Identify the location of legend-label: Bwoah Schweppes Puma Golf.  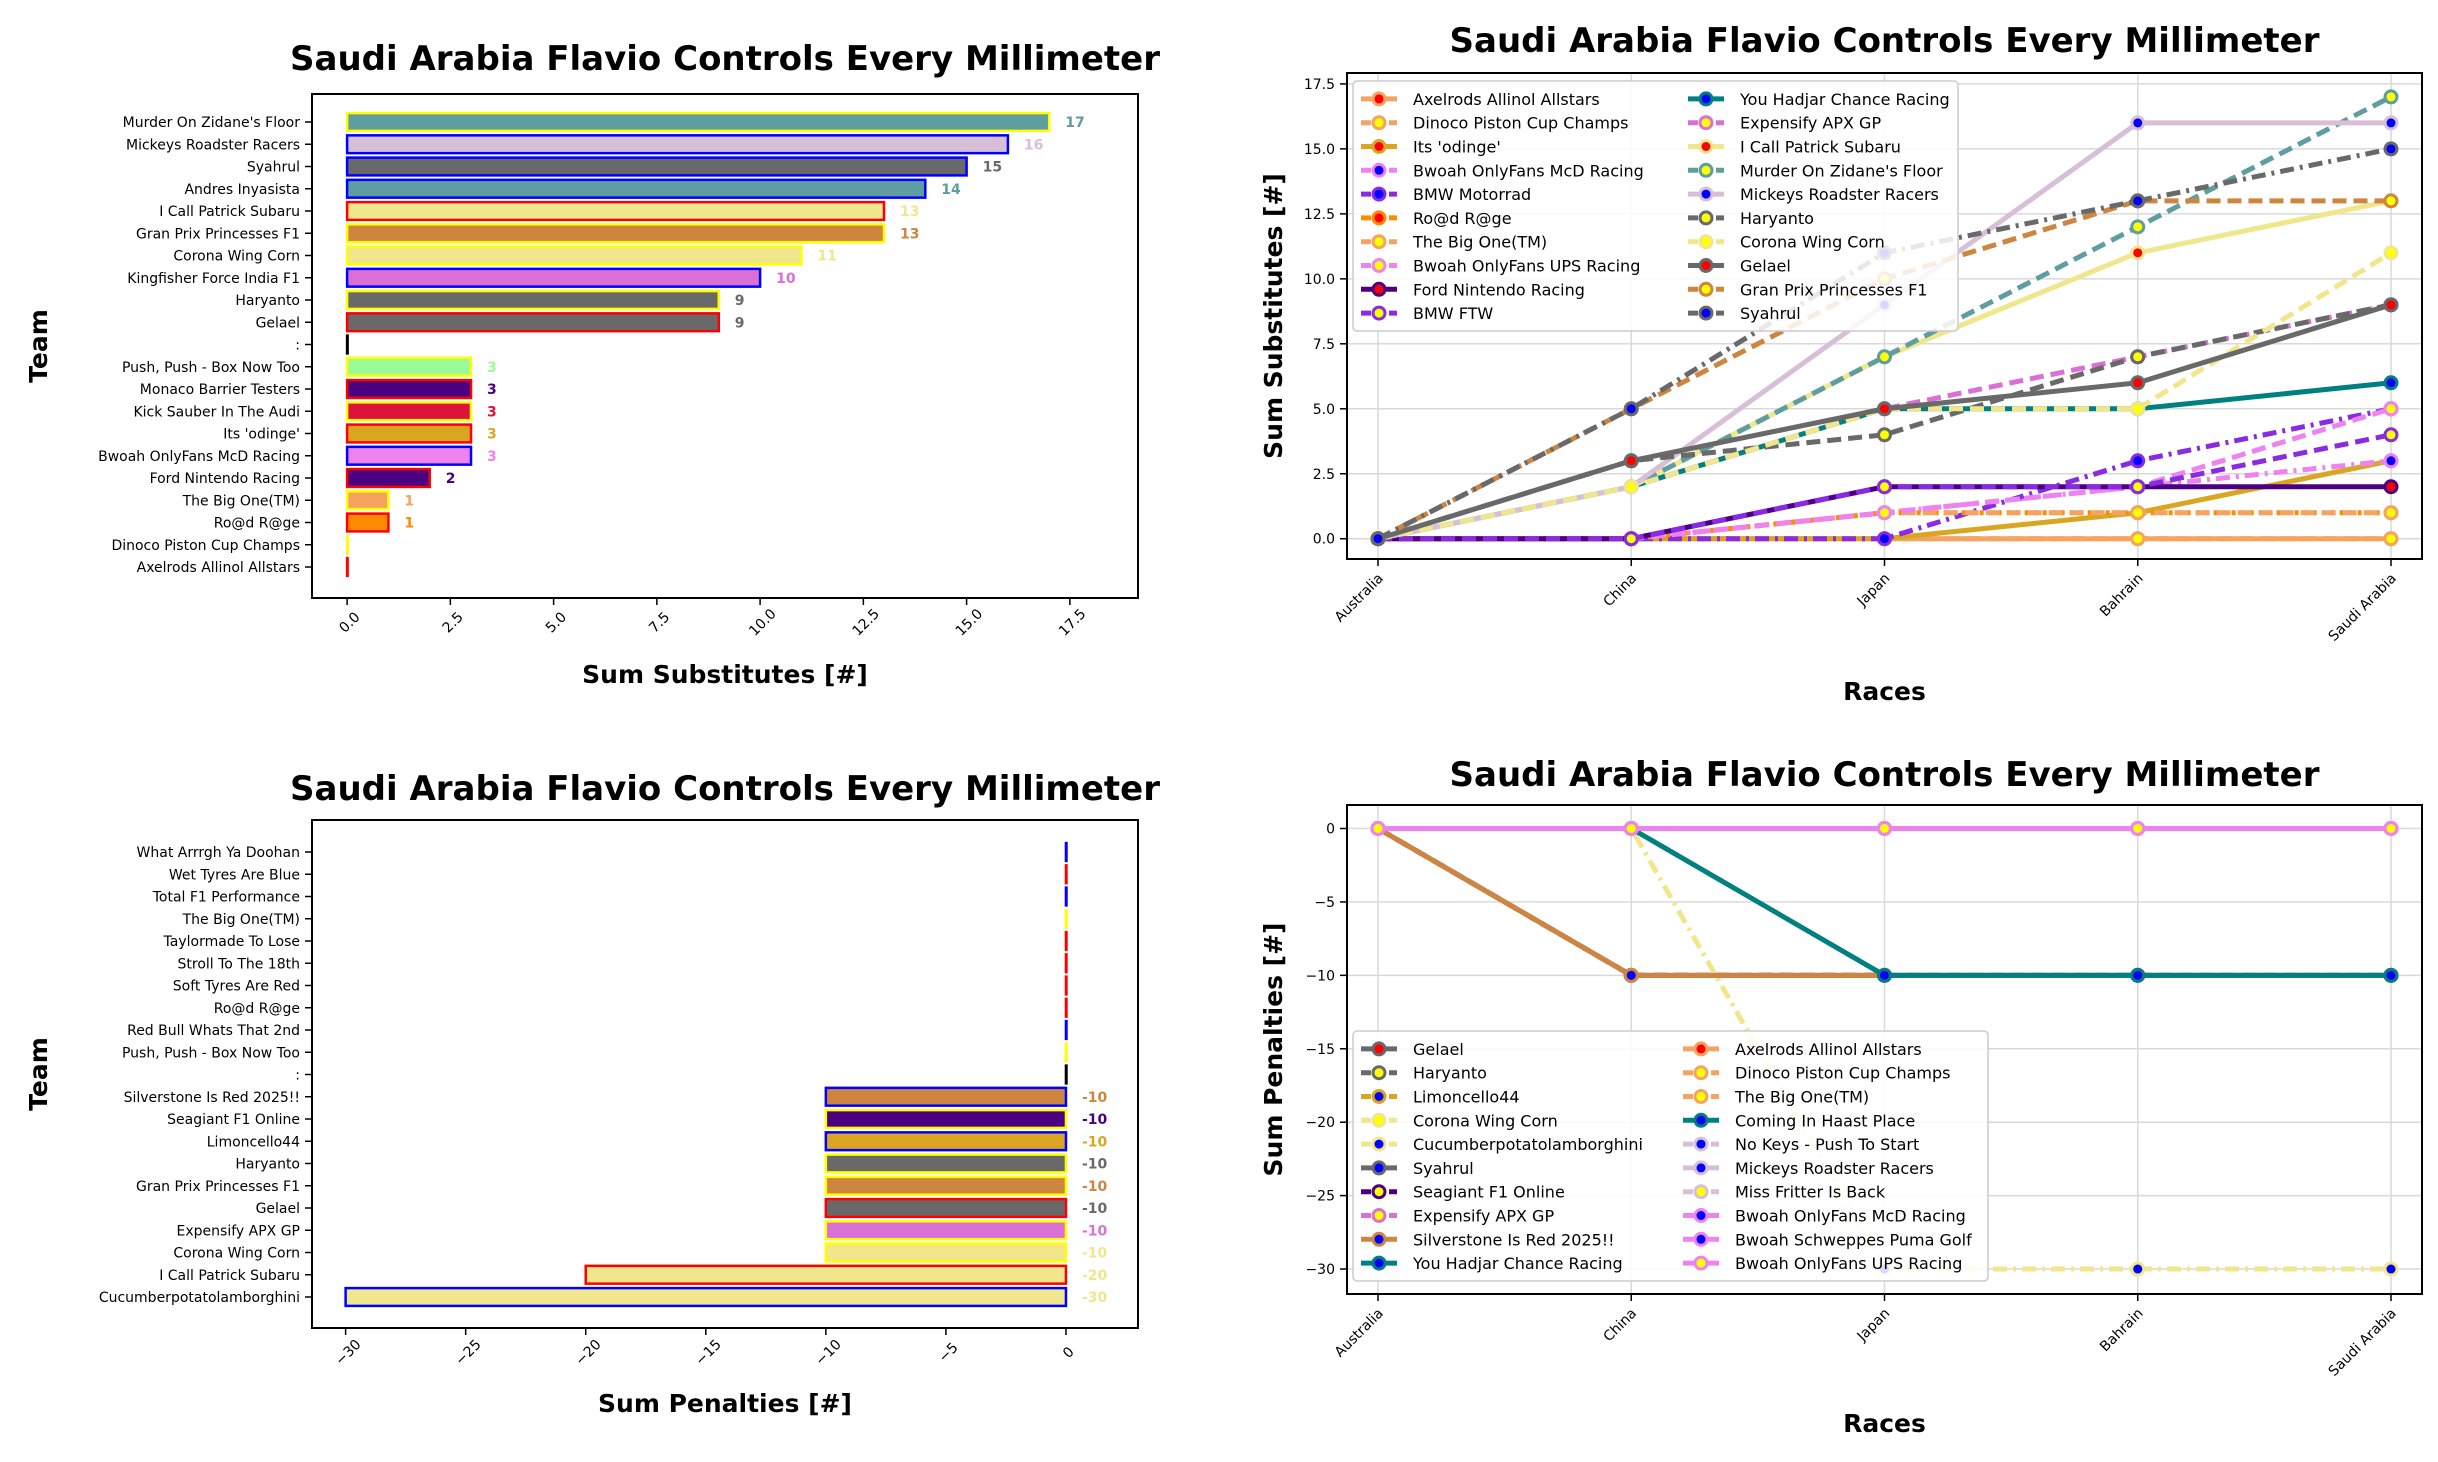
(1853, 1239).